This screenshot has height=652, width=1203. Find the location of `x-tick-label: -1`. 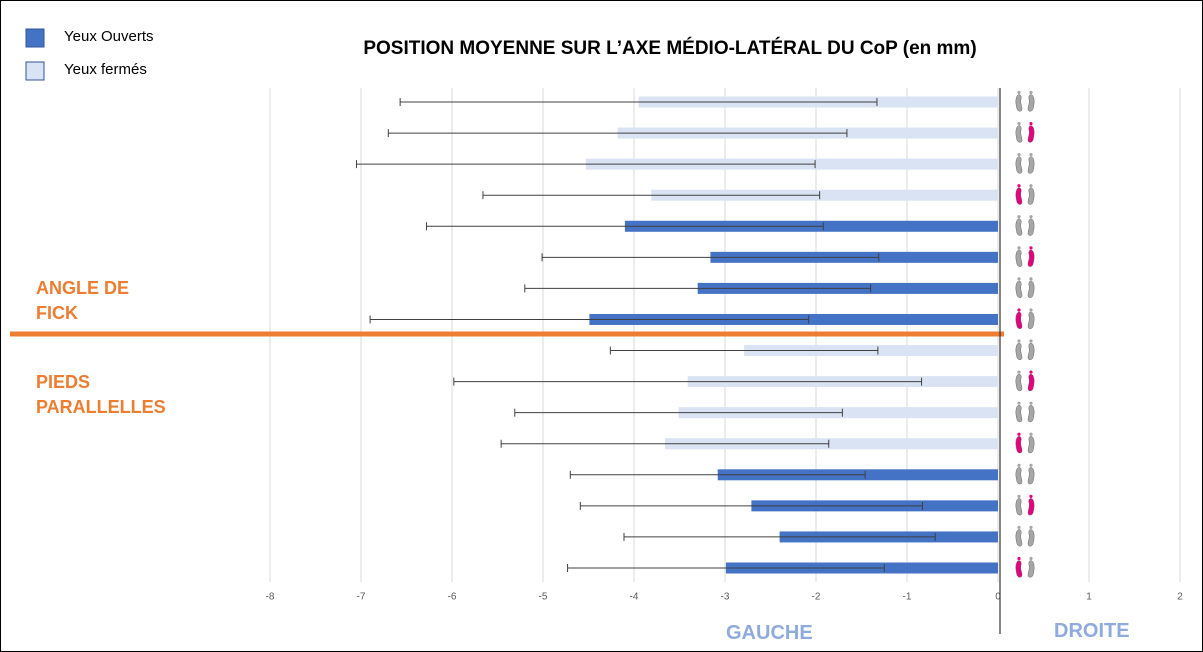

x-tick-label: -1 is located at coordinates (907, 597).